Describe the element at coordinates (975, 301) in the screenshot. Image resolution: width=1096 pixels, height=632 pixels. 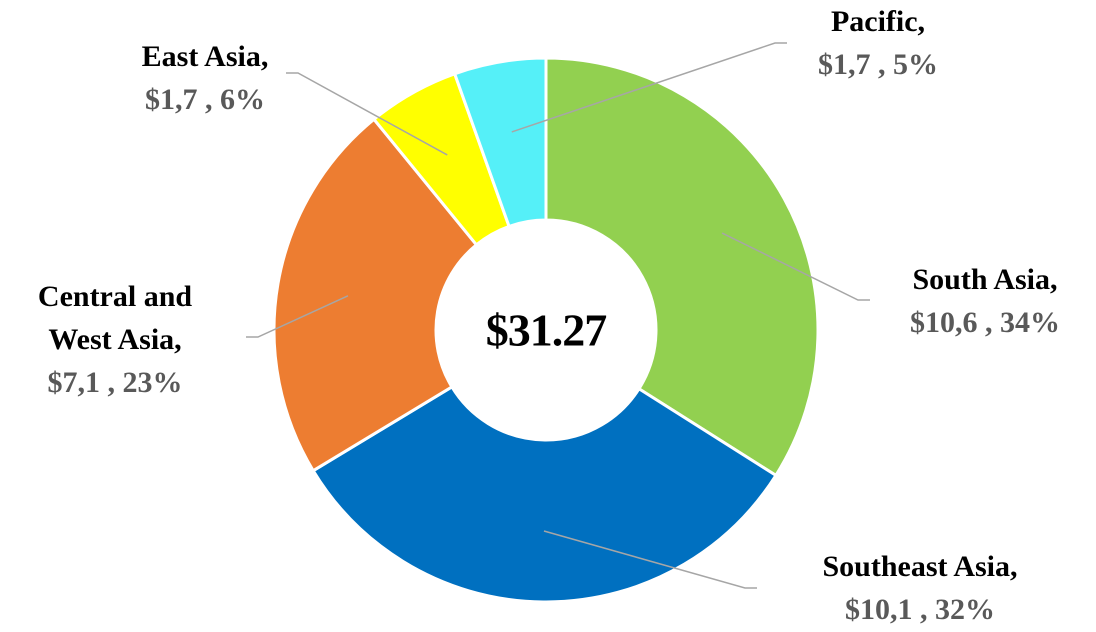
I see `data-label: South Asia, $10,6 , 34%` at that location.